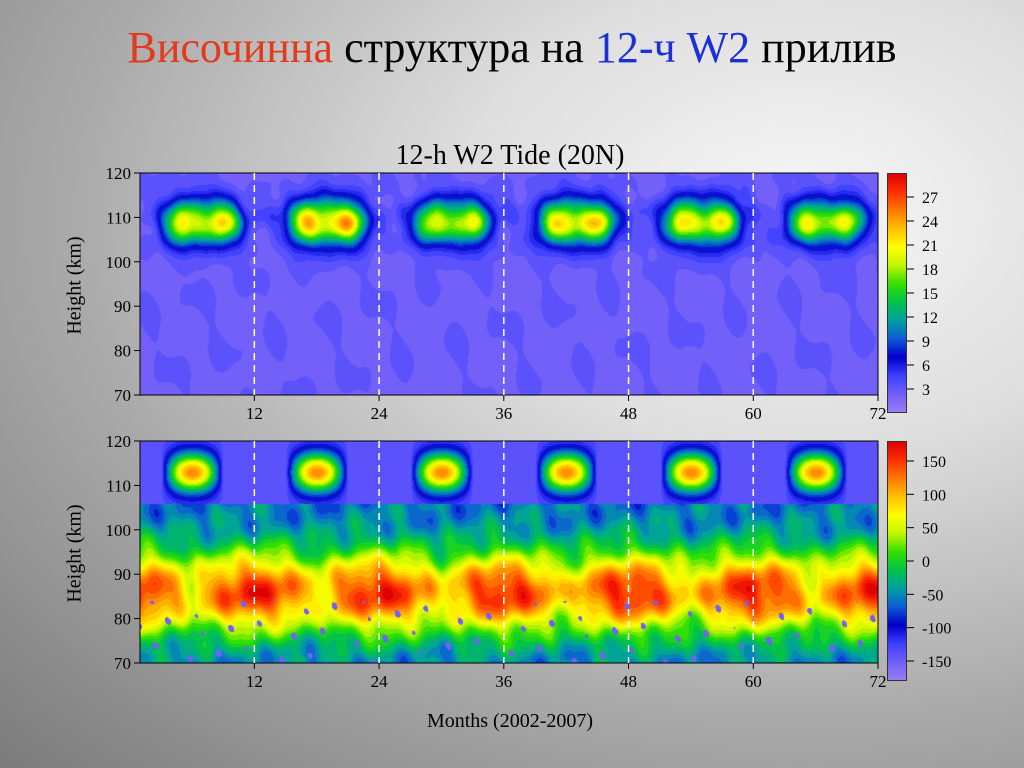  Describe the element at coordinates (926, 342) in the screenshot. I see `colorbar-tick-label: 9` at that location.